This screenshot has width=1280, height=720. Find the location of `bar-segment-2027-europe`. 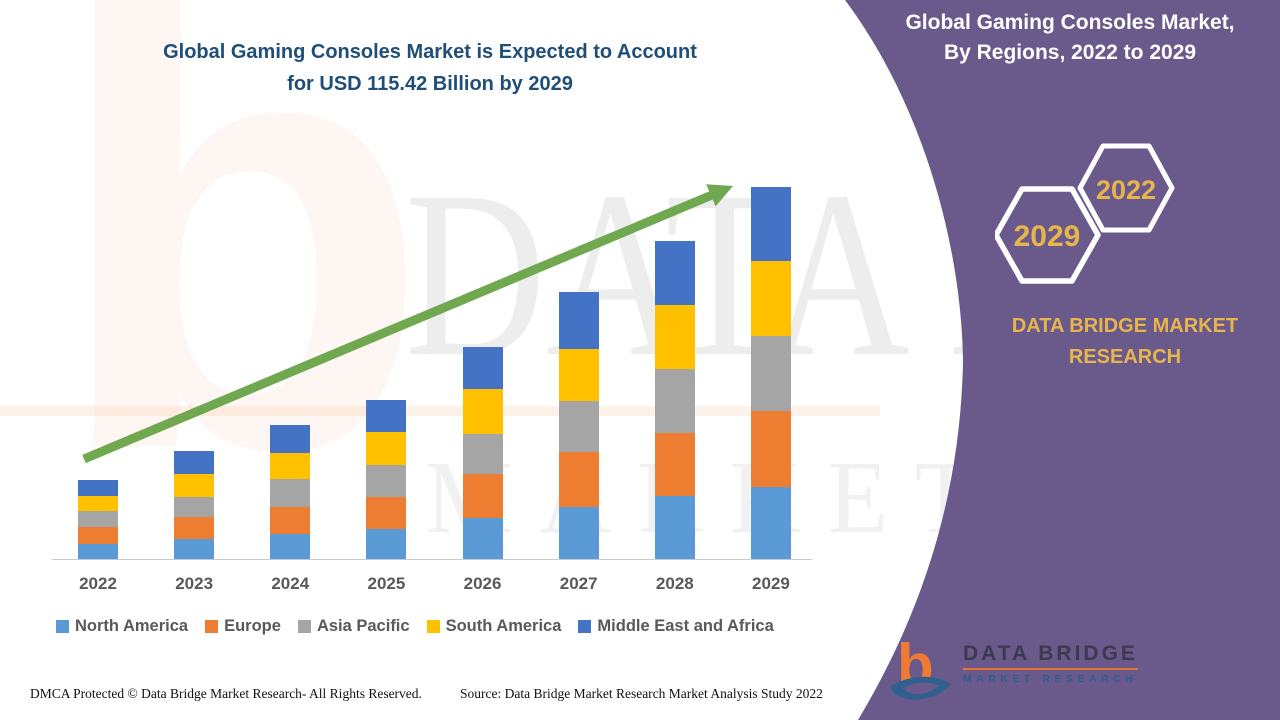

bar-segment-2027-europe is located at coordinates (578, 479).